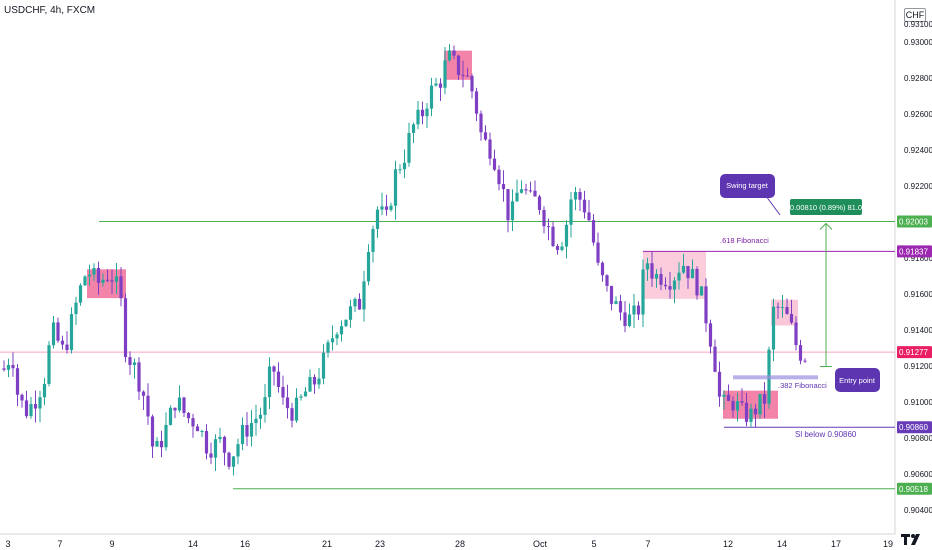 The image size is (932, 550). I want to click on y-tick-label: 0.91600, so click(918, 294).